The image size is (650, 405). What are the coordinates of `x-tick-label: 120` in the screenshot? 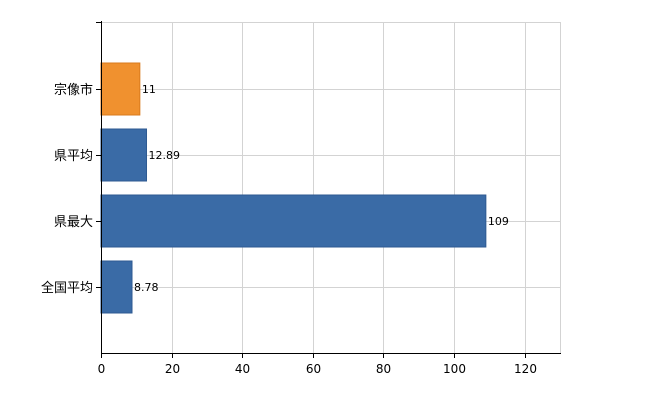 It's located at (525, 369).